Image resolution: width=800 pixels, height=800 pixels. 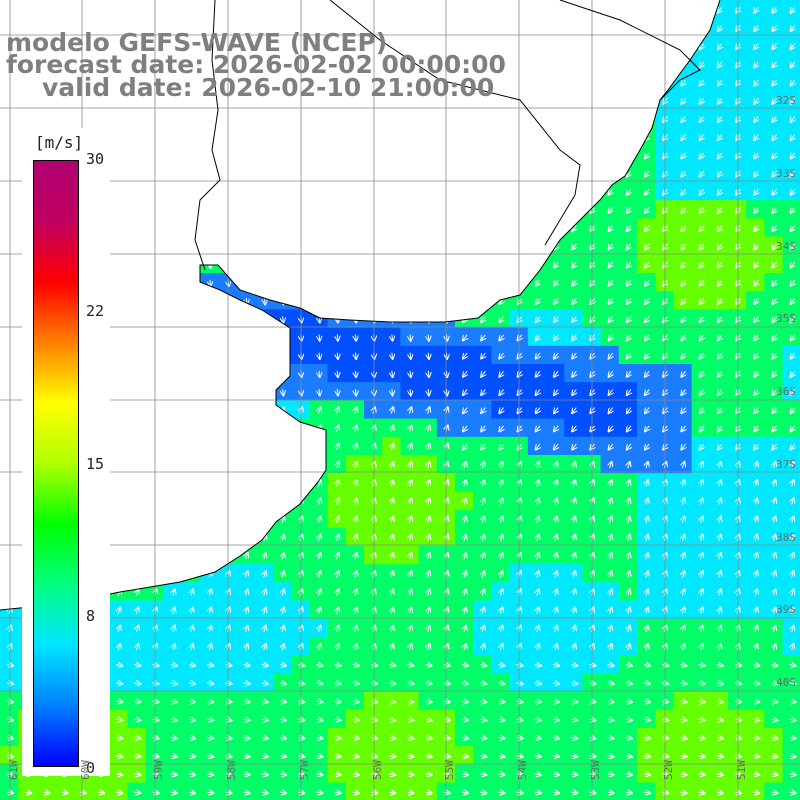 What do you see at coordinates (158, 770) in the screenshot?
I see `lon-label-59w: 59W` at bounding box center [158, 770].